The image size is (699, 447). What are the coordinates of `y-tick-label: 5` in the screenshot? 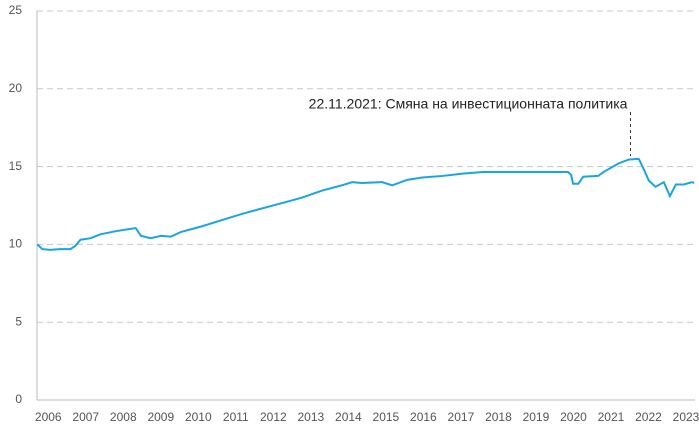 It's located at (18, 321).